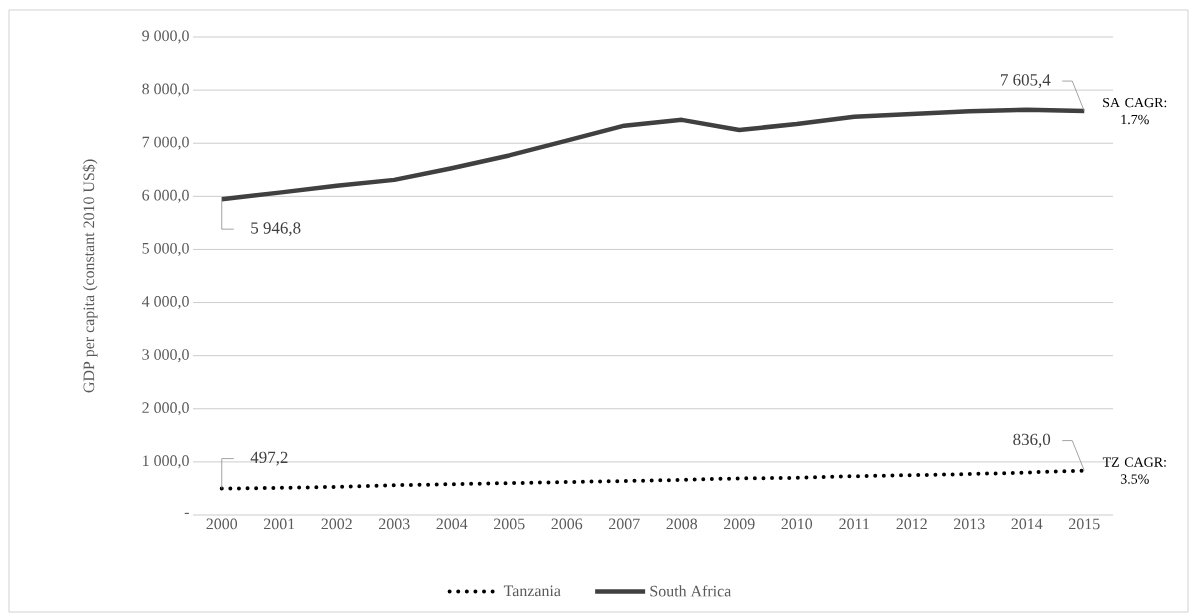 This screenshot has width=1196, height=616. What do you see at coordinates (336, 524) in the screenshot?
I see `x-tick-label: 2002` at bounding box center [336, 524].